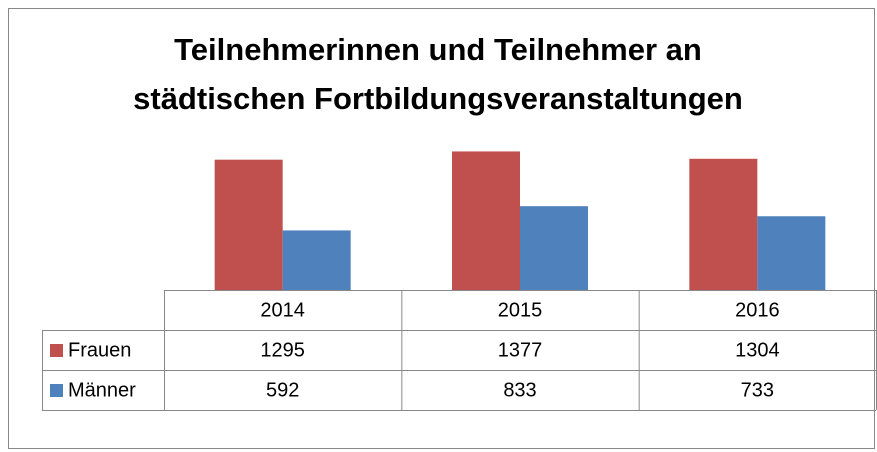 Image resolution: width=877 pixels, height=452 pixels. Describe the element at coordinates (99, 350) in the screenshot. I see `legend-label: Frauen` at that location.